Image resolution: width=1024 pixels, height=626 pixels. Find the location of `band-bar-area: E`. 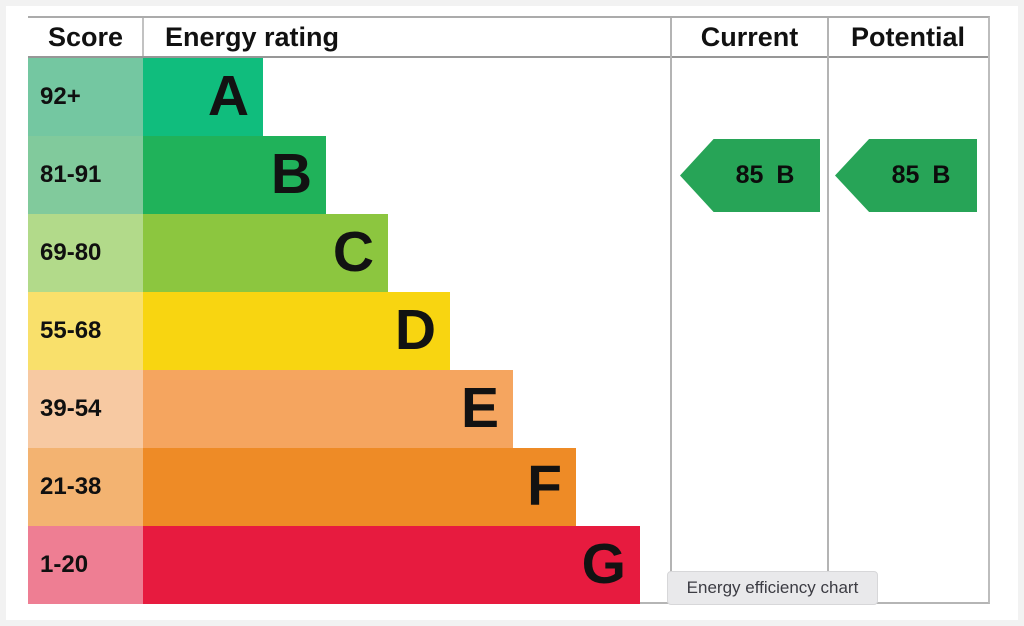

band-bar-area: E is located at coordinates (565, 409).